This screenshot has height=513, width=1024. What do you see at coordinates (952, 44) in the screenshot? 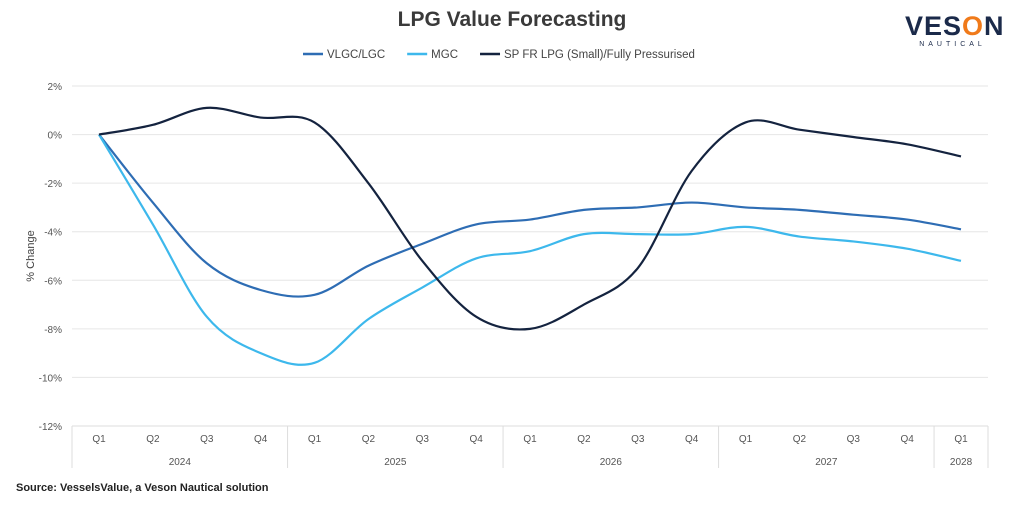
I see `logo-sub-text: NAUTICAL` at bounding box center [952, 44].